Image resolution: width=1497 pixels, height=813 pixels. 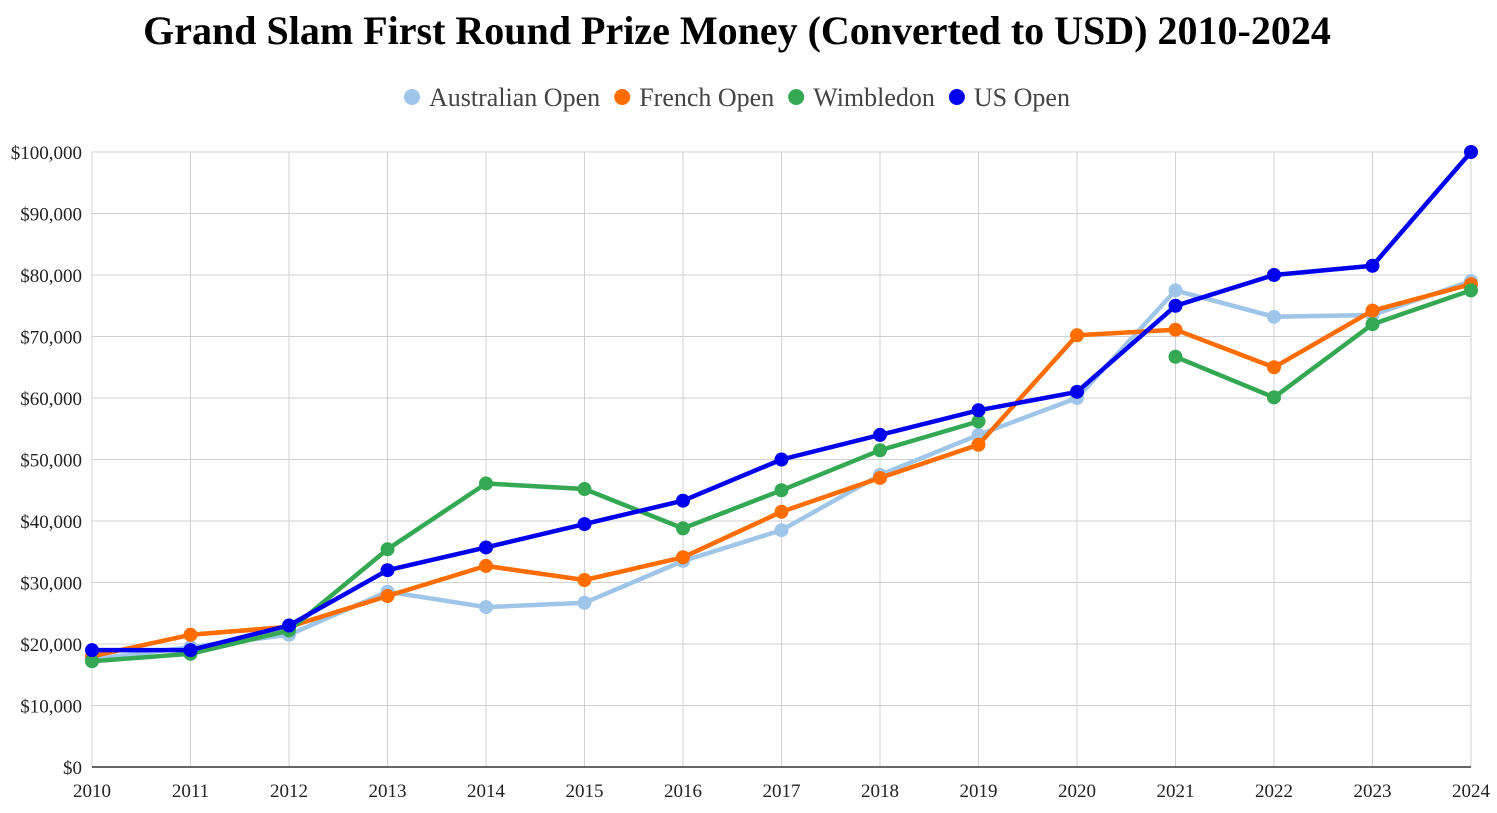 What do you see at coordinates (51, 215) in the screenshot?
I see `y-tick-label: $90,000` at bounding box center [51, 215].